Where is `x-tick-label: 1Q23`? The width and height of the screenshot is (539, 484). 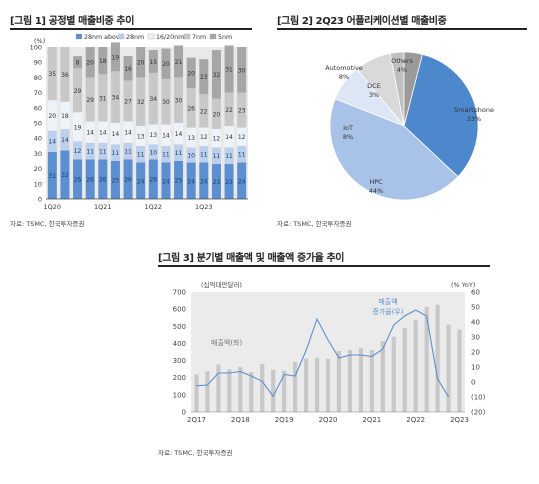 x-tick-label: 1Q23 is located at coordinates (204, 207).